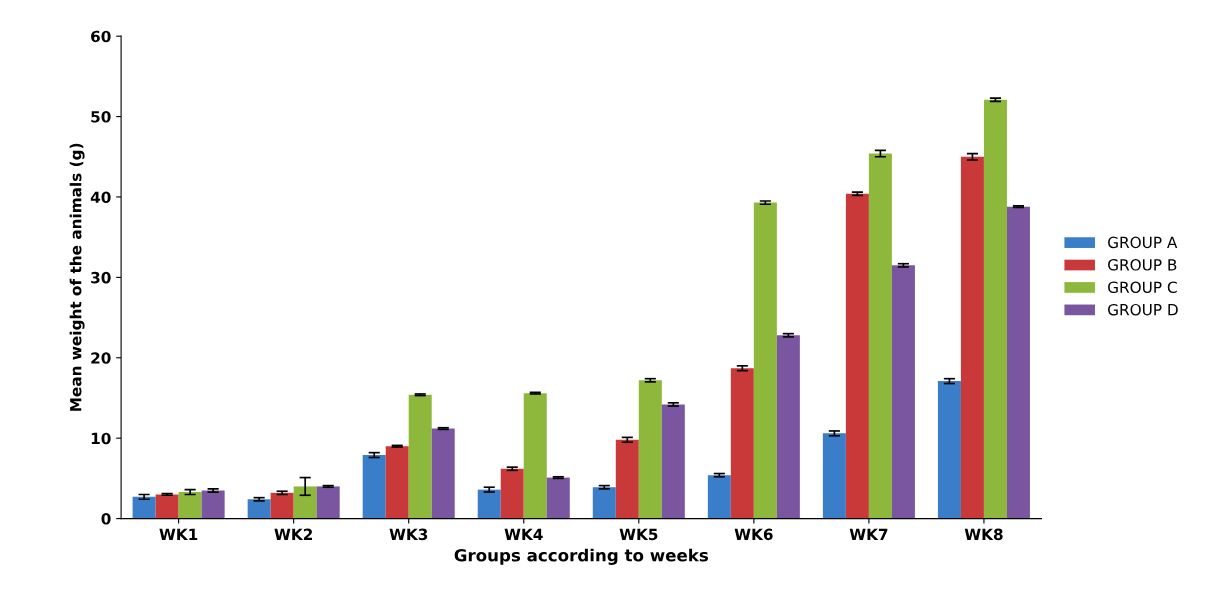  What do you see at coordinates (1142, 287) in the screenshot?
I see `legend-label: GROUP C` at bounding box center [1142, 287].